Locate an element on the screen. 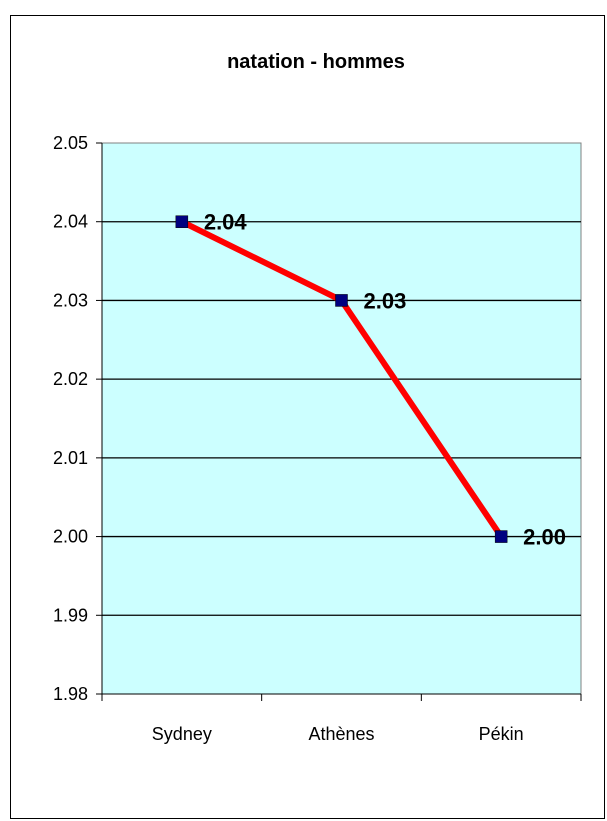 The height and width of the screenshot is (821, 607). y-tick-label-2: 2.00 is located at coordinates (70, 537).